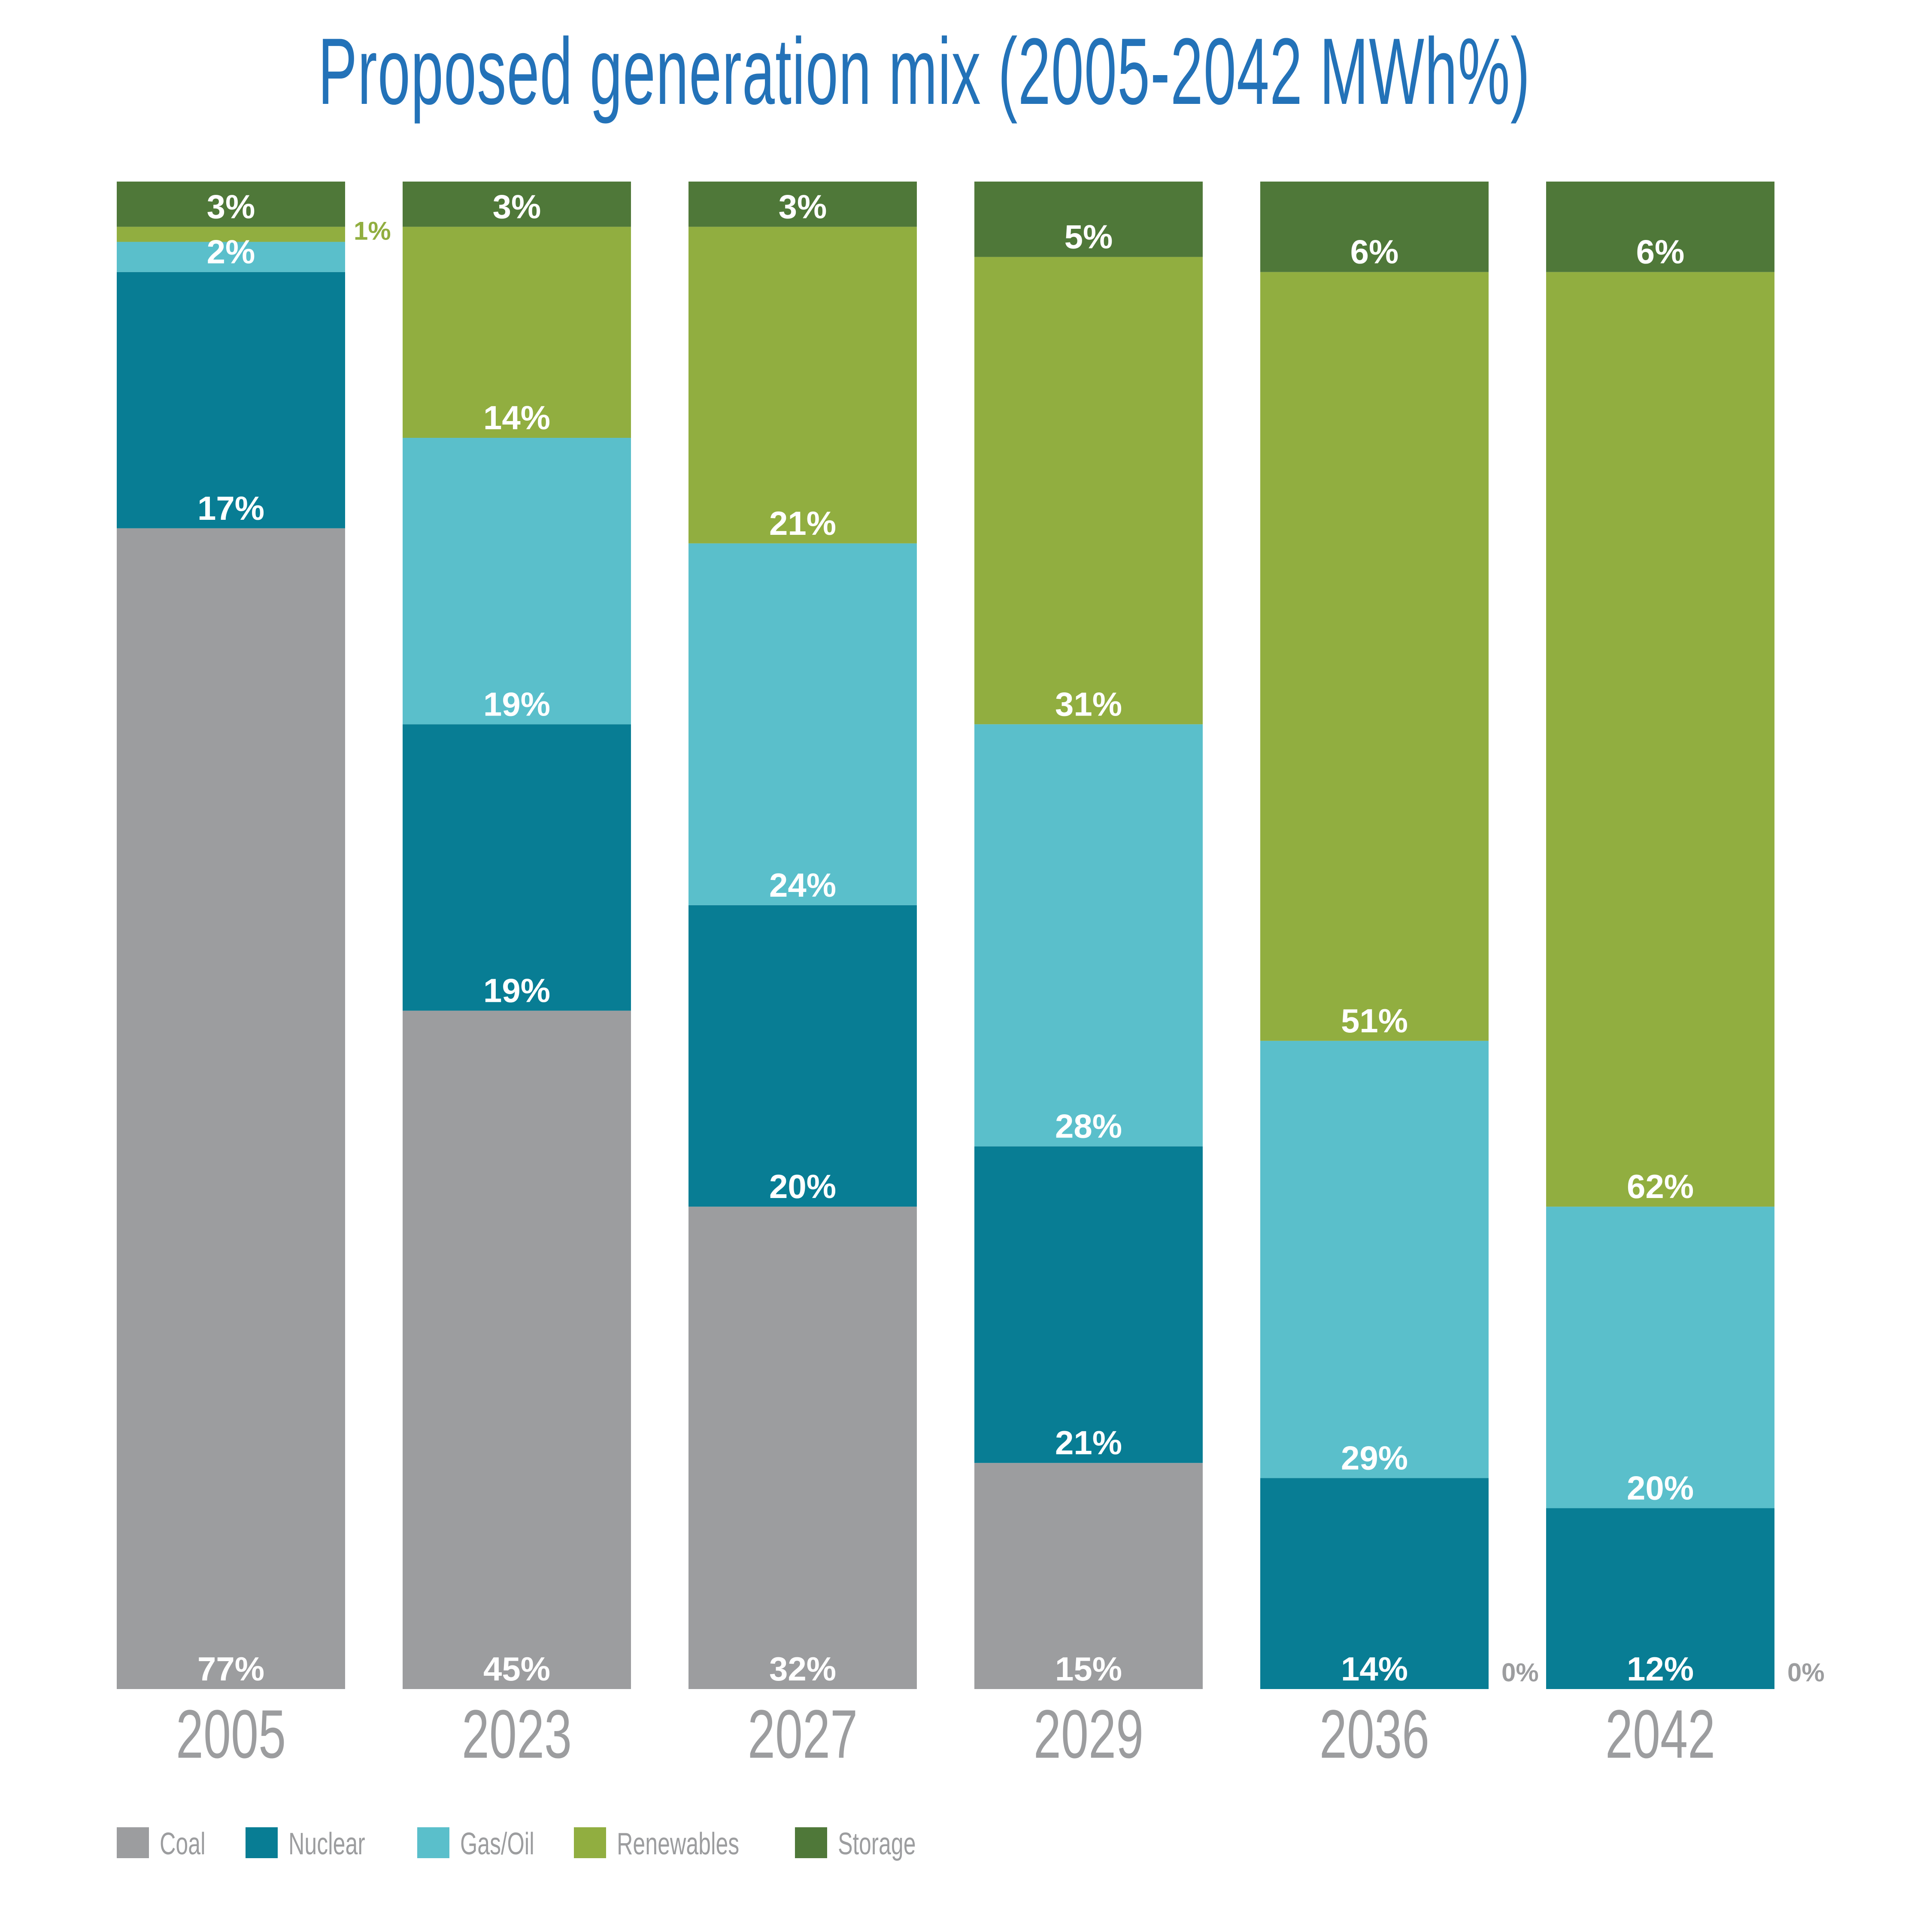 This screenshot has width=1932, height=1932. I want to click on legend-label-renewables: Renewables, so click(678, 1844).